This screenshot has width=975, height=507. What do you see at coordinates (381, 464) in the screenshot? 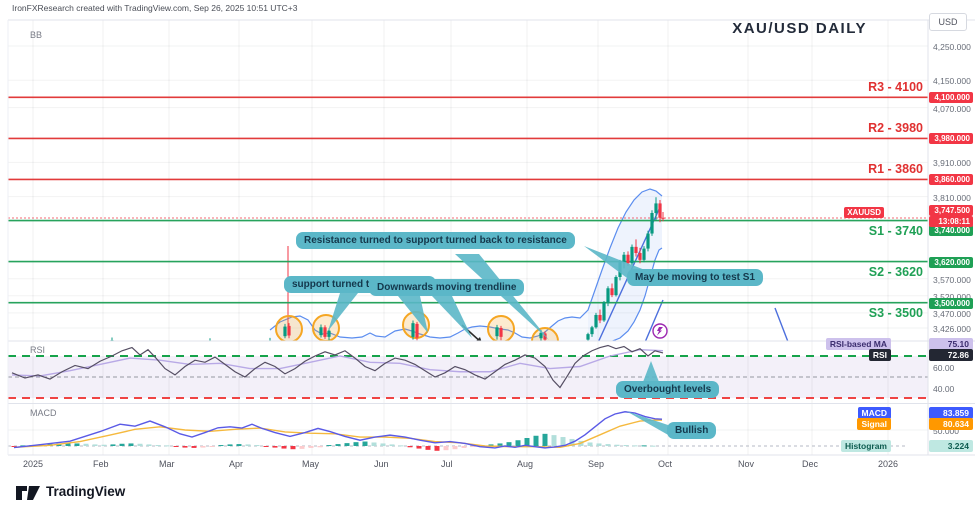
I see `time-axis-label-jun: Jun` at bounding box center [381, 464].